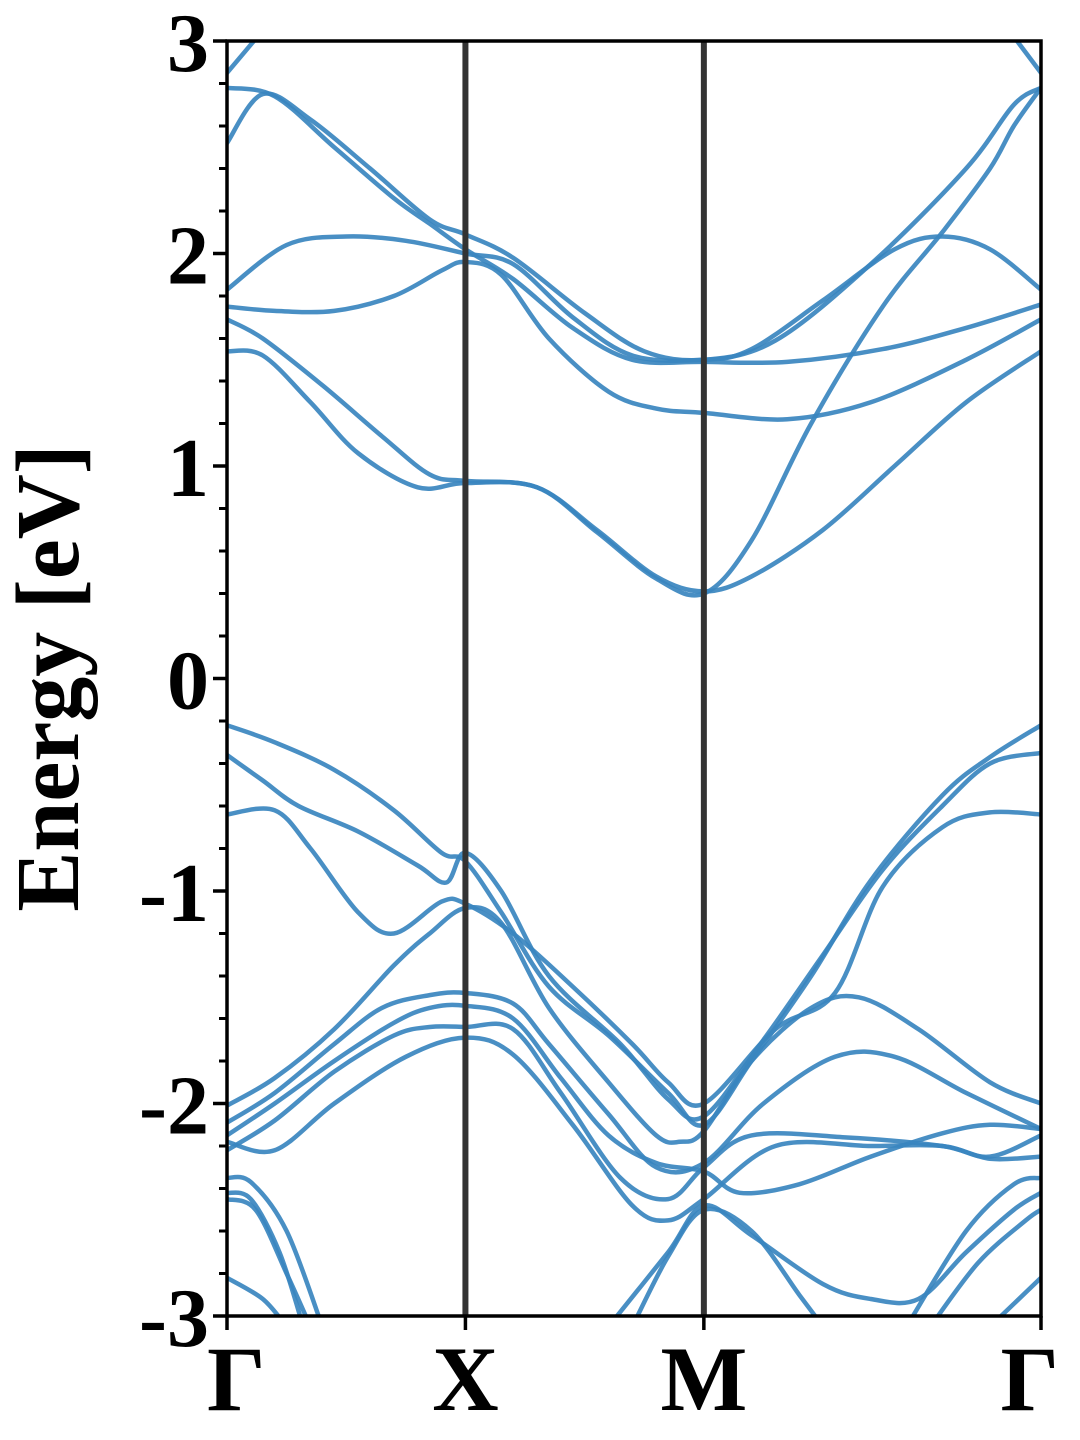 The height and width of the screenshot is (1440, 1080). Describe the element at coordinates (703, 1379) in the screenshot. I see `x-tick-label-3: M` at that location.